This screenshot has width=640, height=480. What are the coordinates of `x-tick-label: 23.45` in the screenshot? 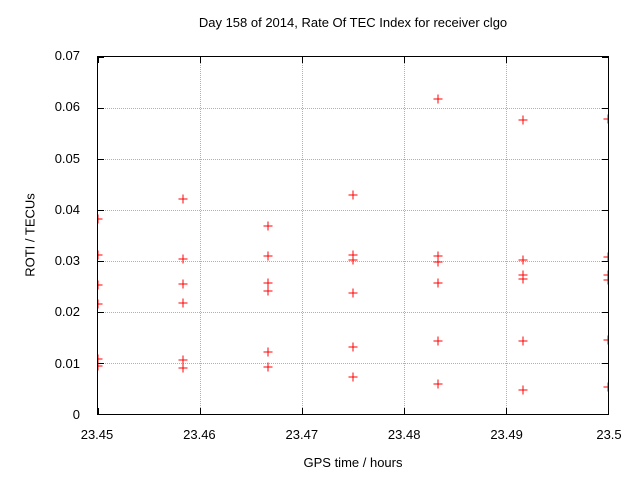 It's located at (97, 434).